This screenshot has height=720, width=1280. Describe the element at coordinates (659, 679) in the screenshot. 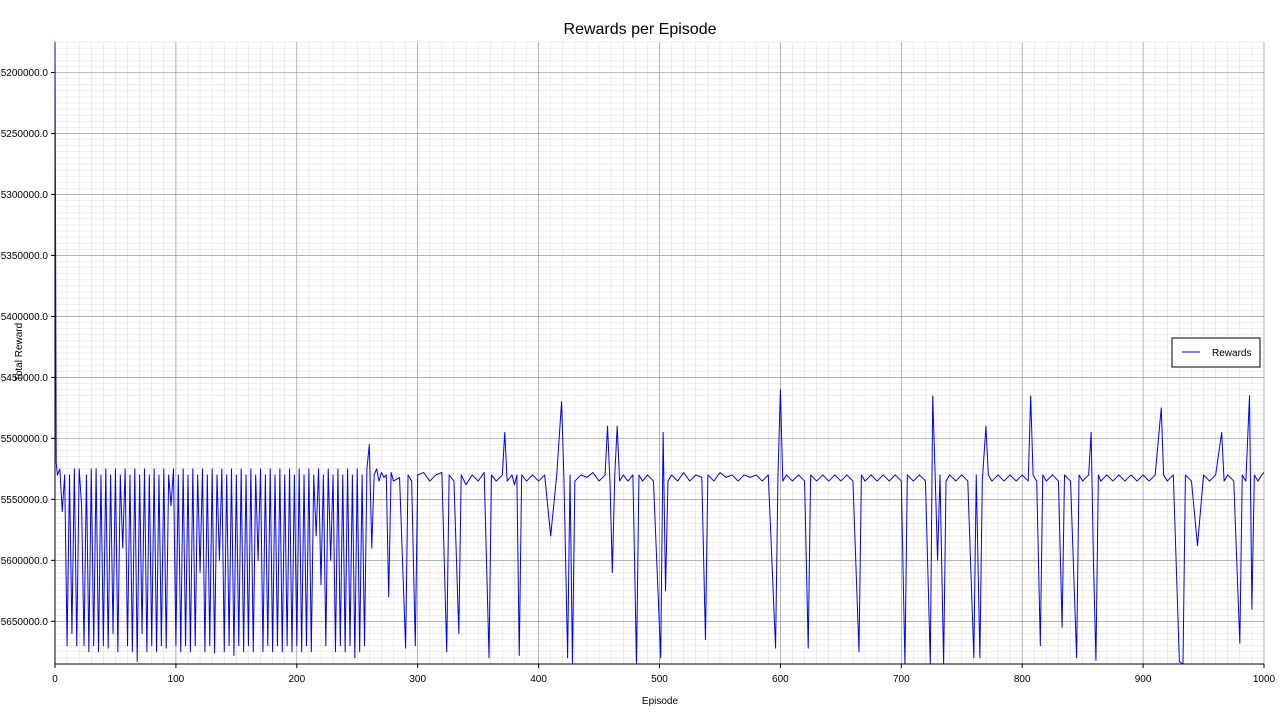

I see `x-tick-label: 500` at that location.